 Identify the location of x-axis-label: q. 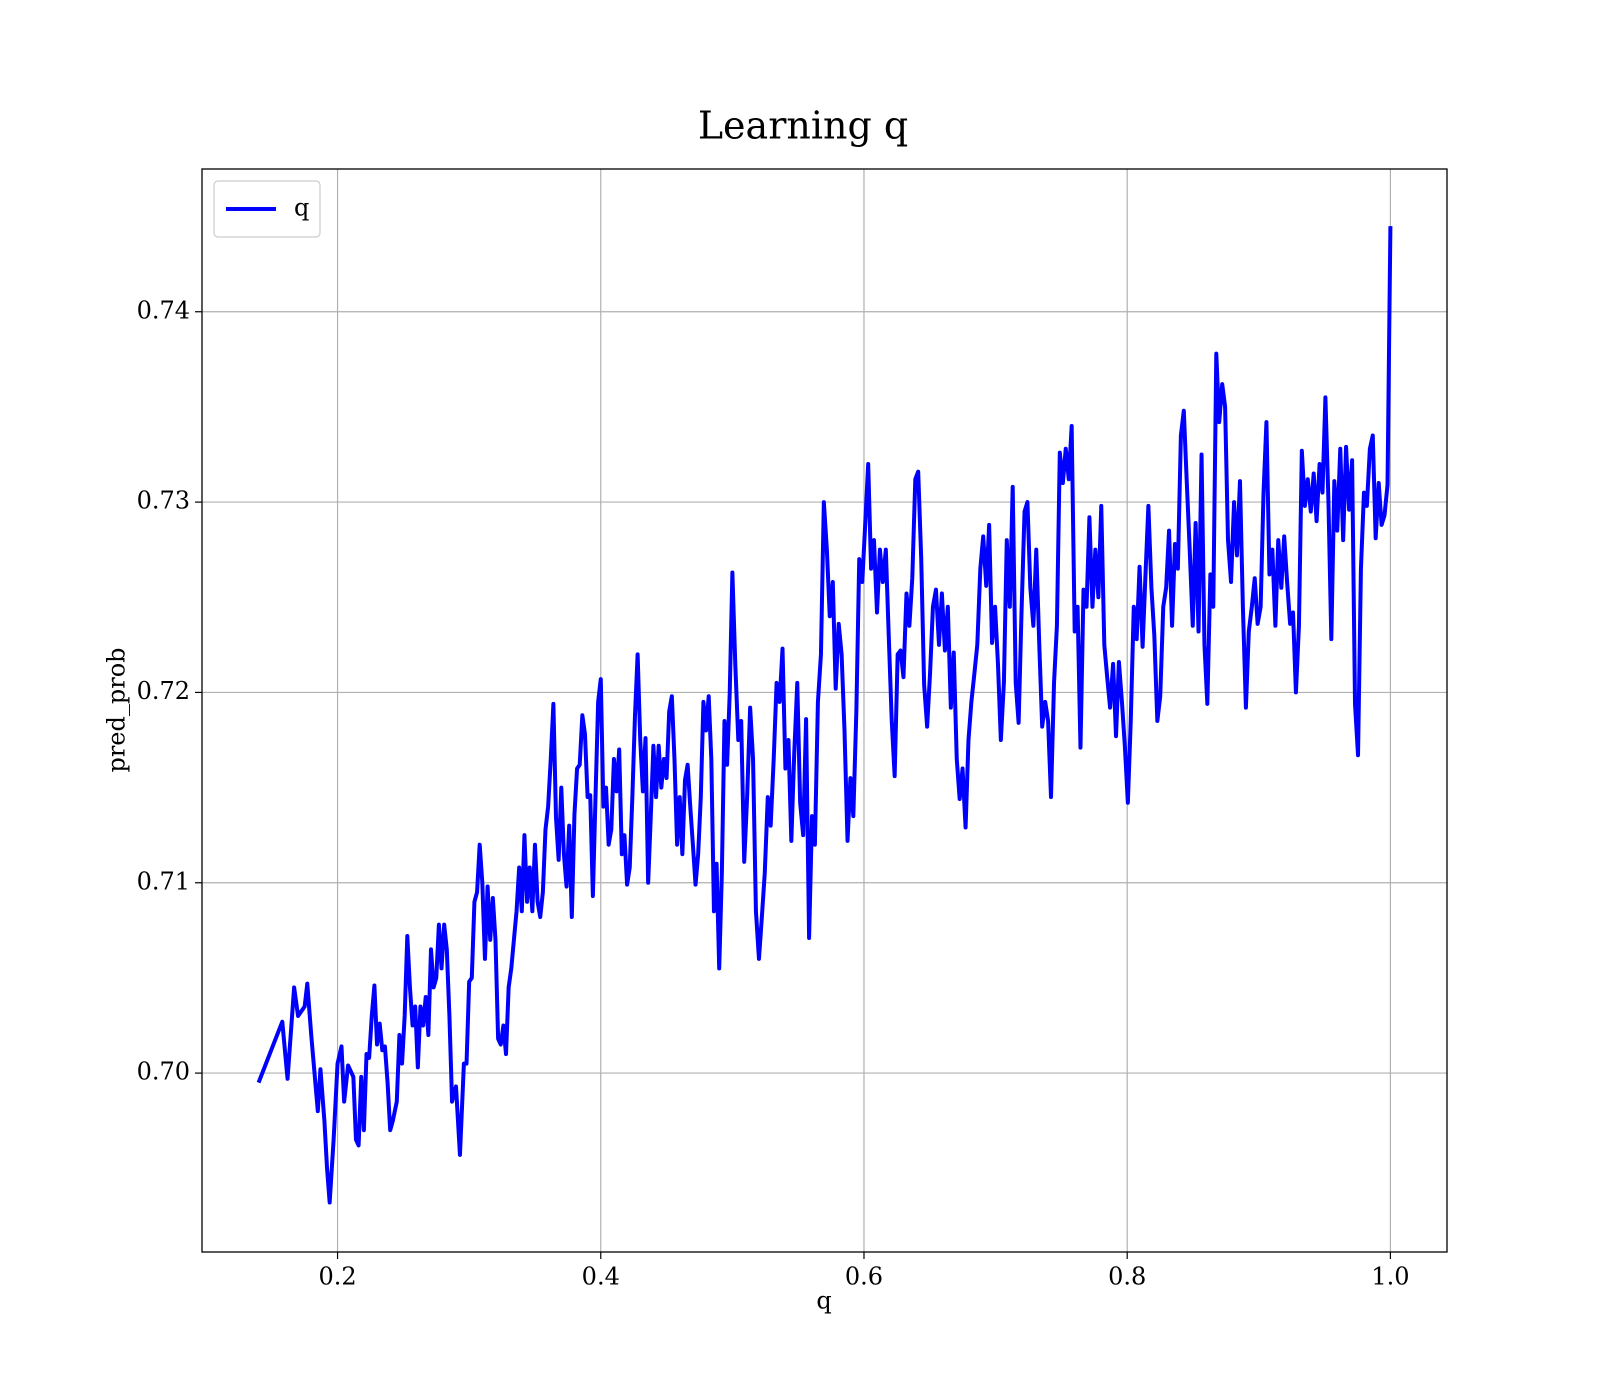
(823, 1301).